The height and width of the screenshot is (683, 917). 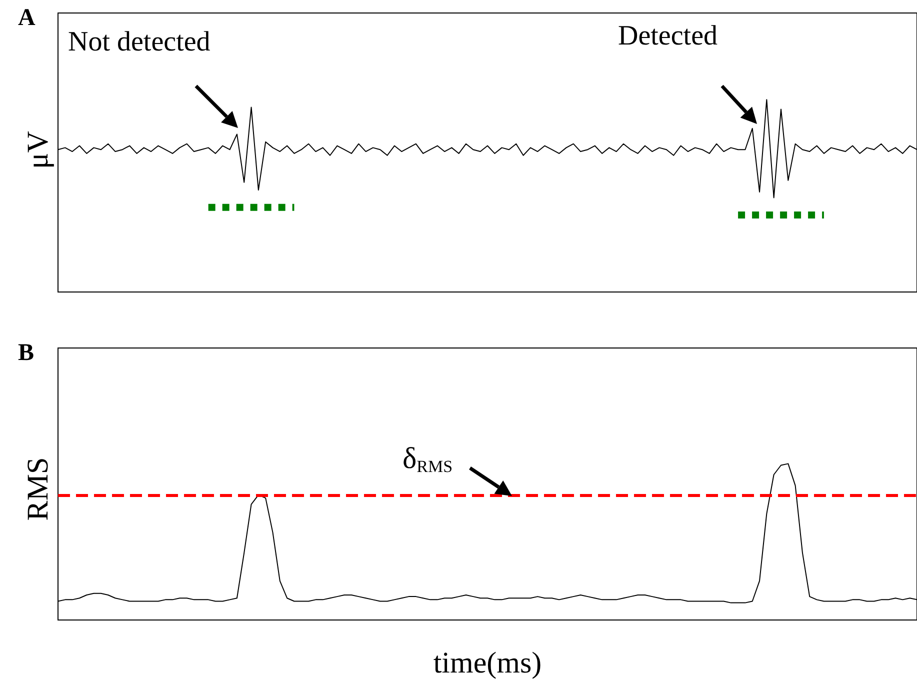 I want to click on y-axis-title: RMS, so click(x=38, y=489).